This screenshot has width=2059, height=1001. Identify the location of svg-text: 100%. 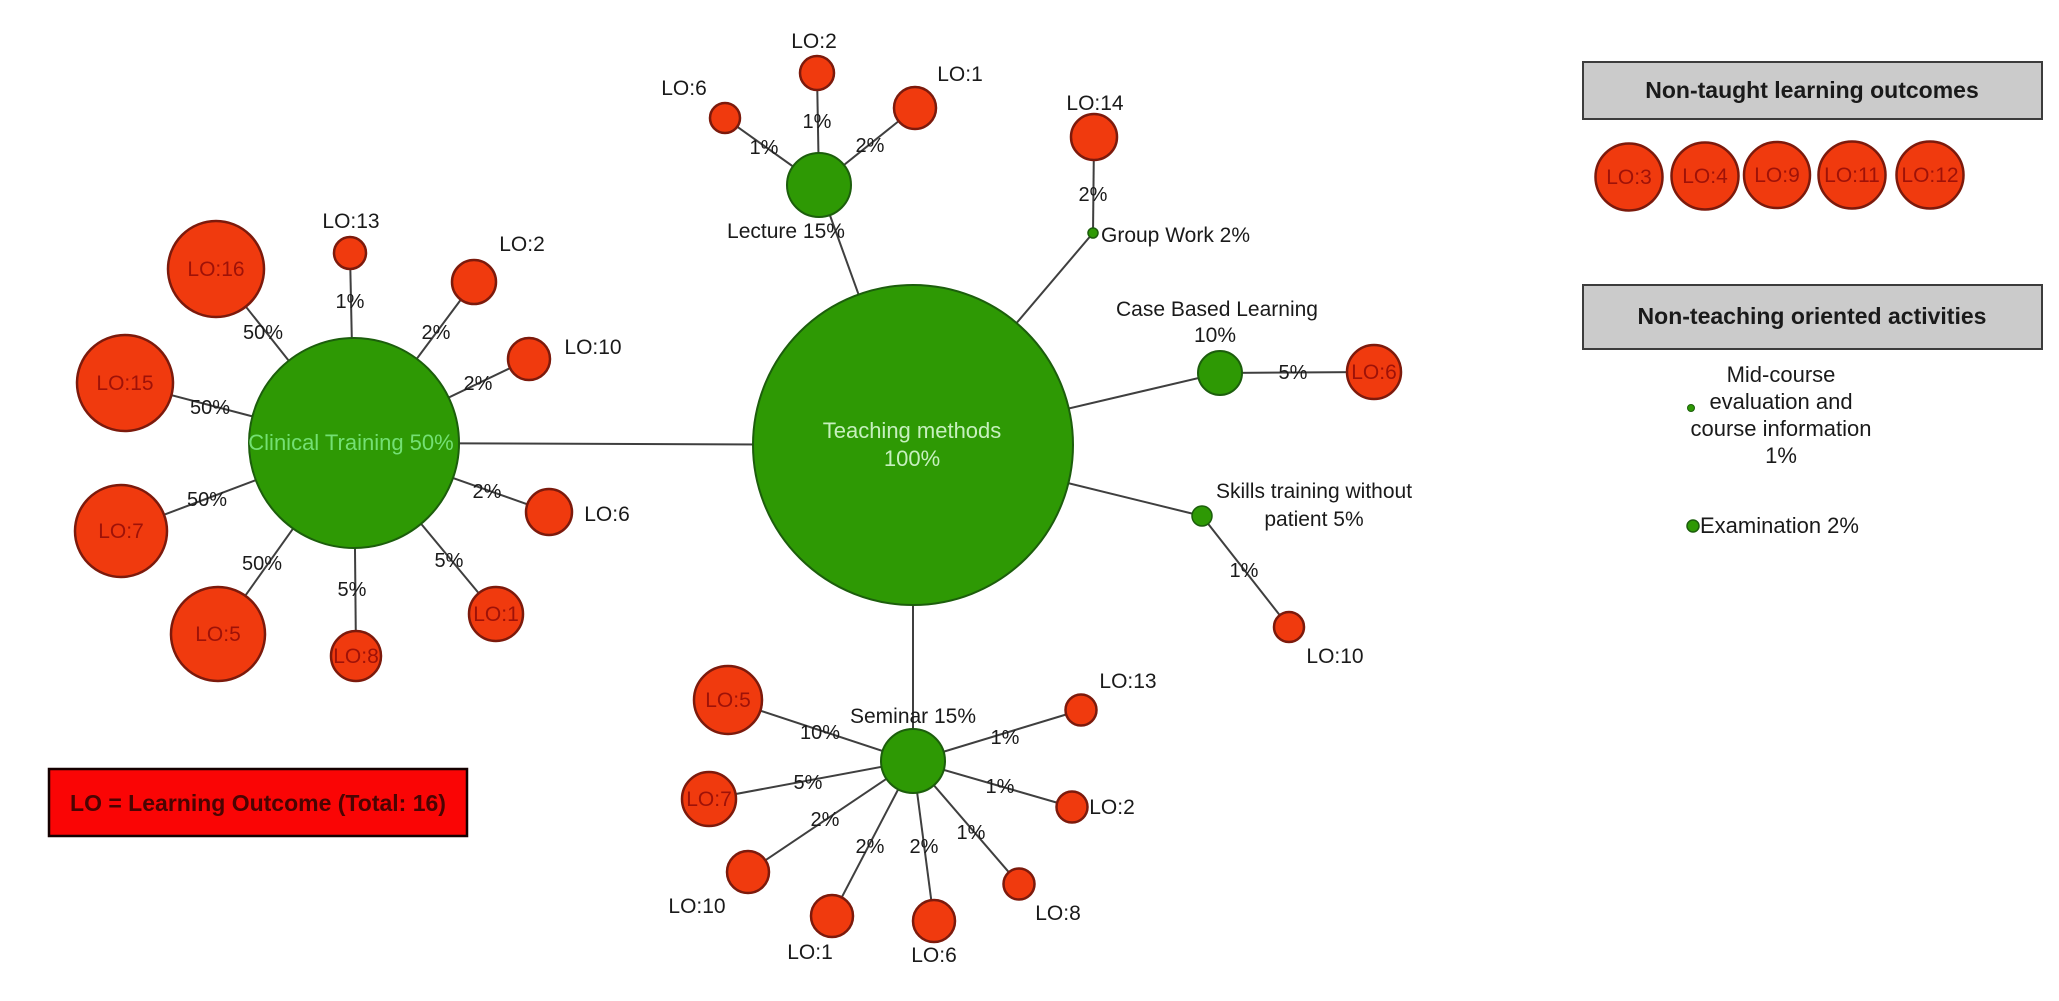
(912, 458).